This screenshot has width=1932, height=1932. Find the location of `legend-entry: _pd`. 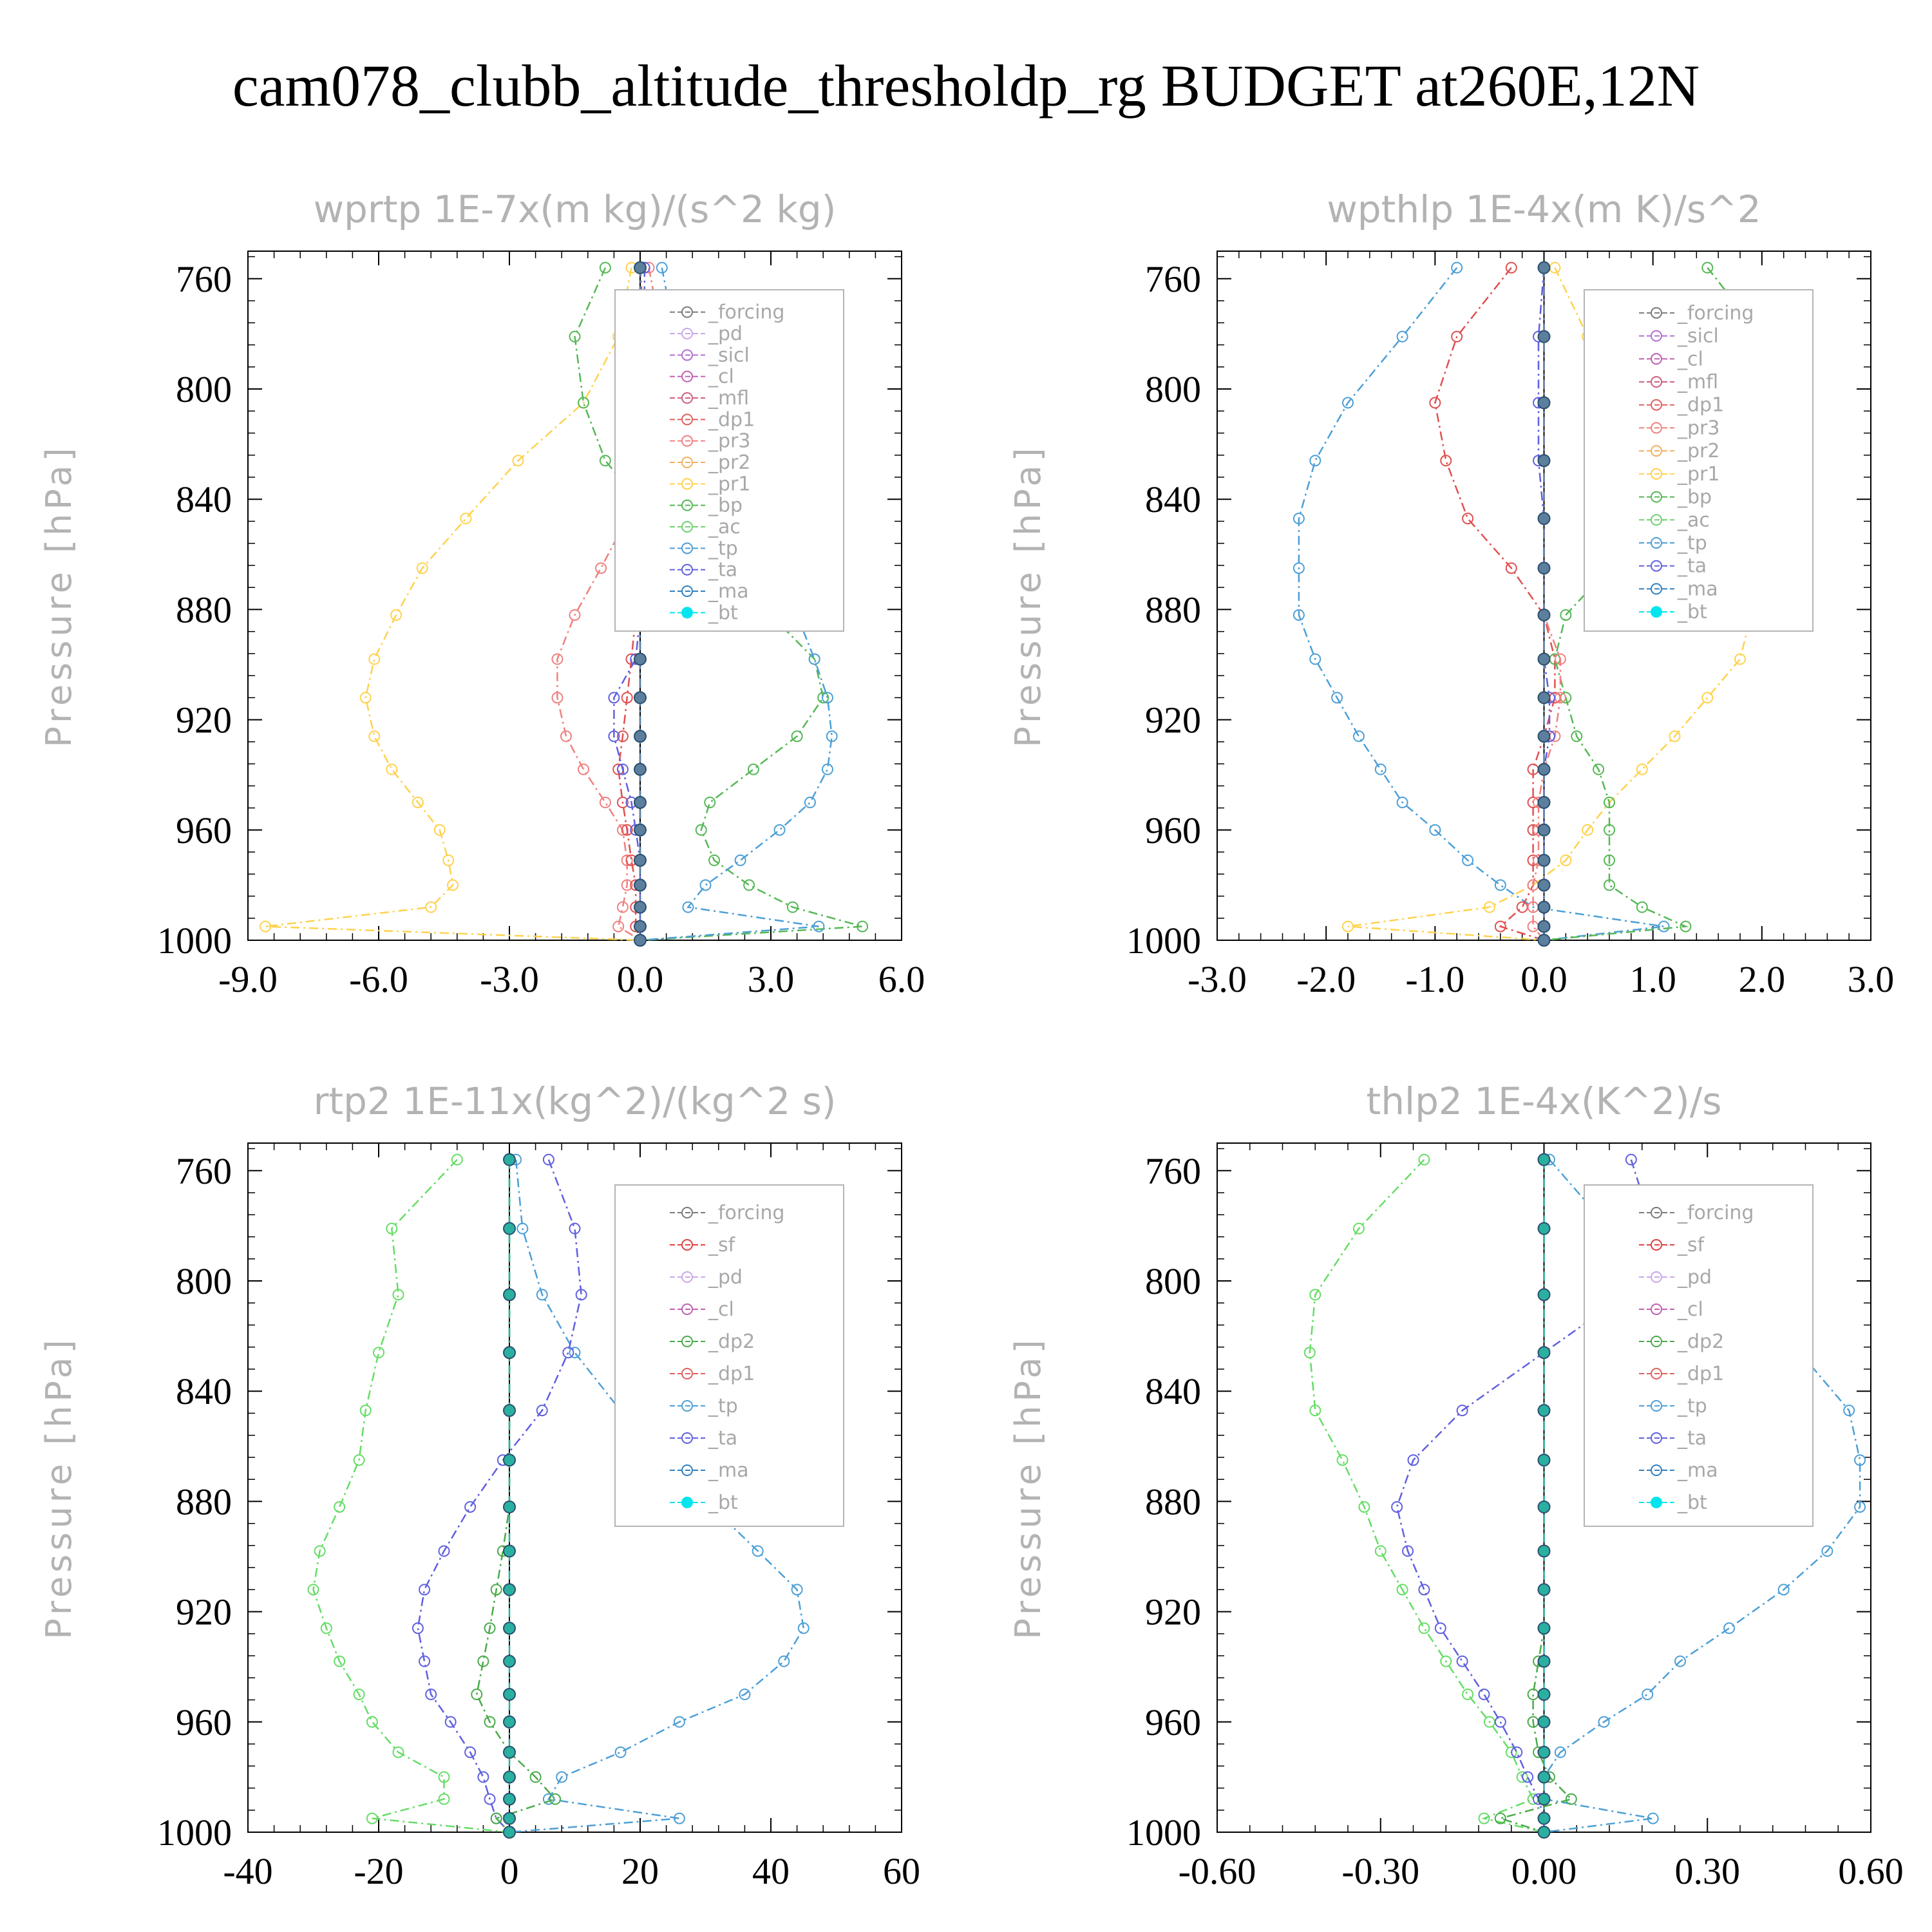

legend-entry: _pd is located at coordinates (707, 1277).